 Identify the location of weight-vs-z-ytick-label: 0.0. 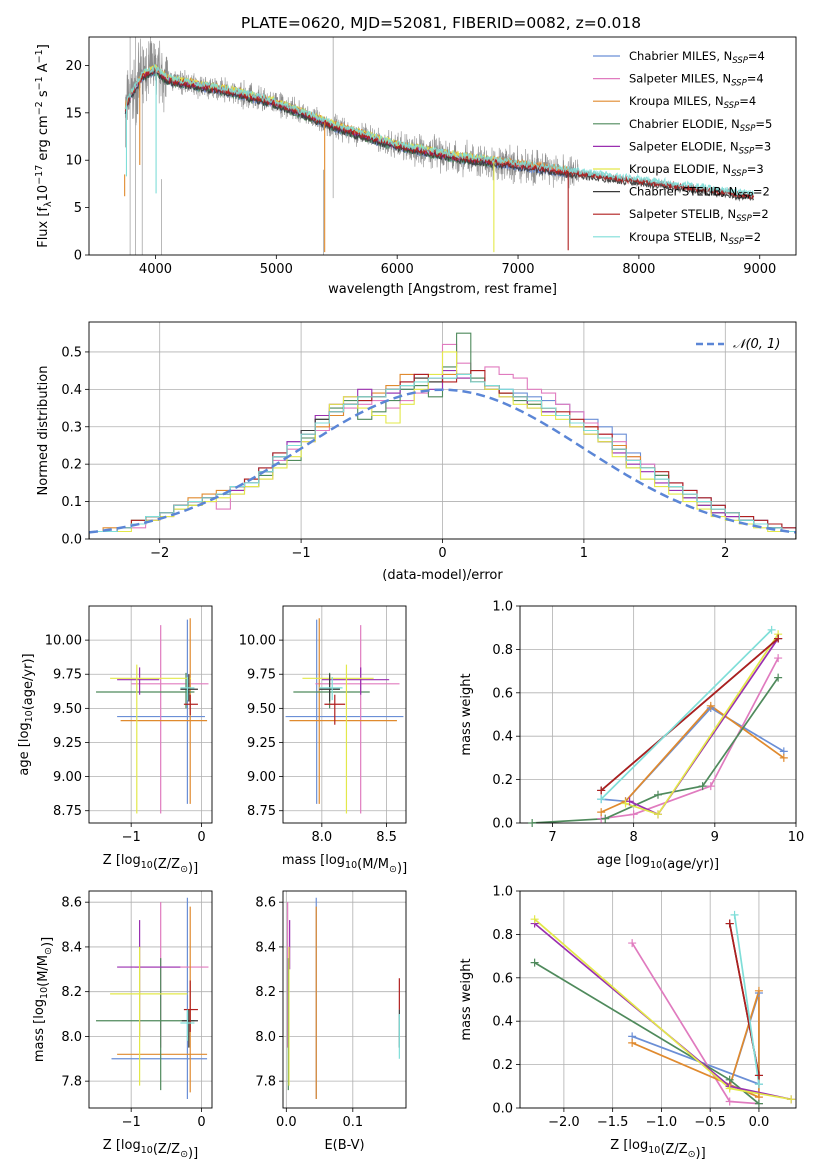
(502, 1109).